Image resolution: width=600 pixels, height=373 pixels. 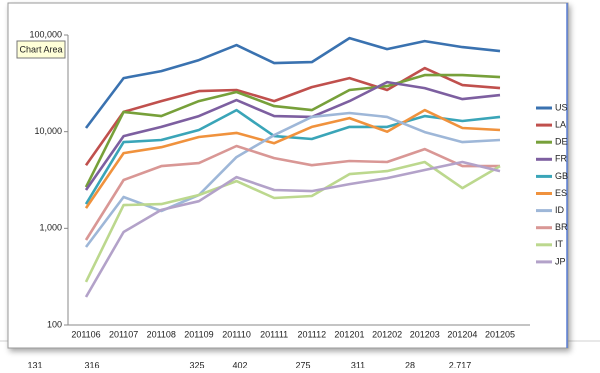 What do you see at coordinates (48, 131) in the screenshot?
I see `y-tick-label: 10,000` at bounding box center [48, 131].